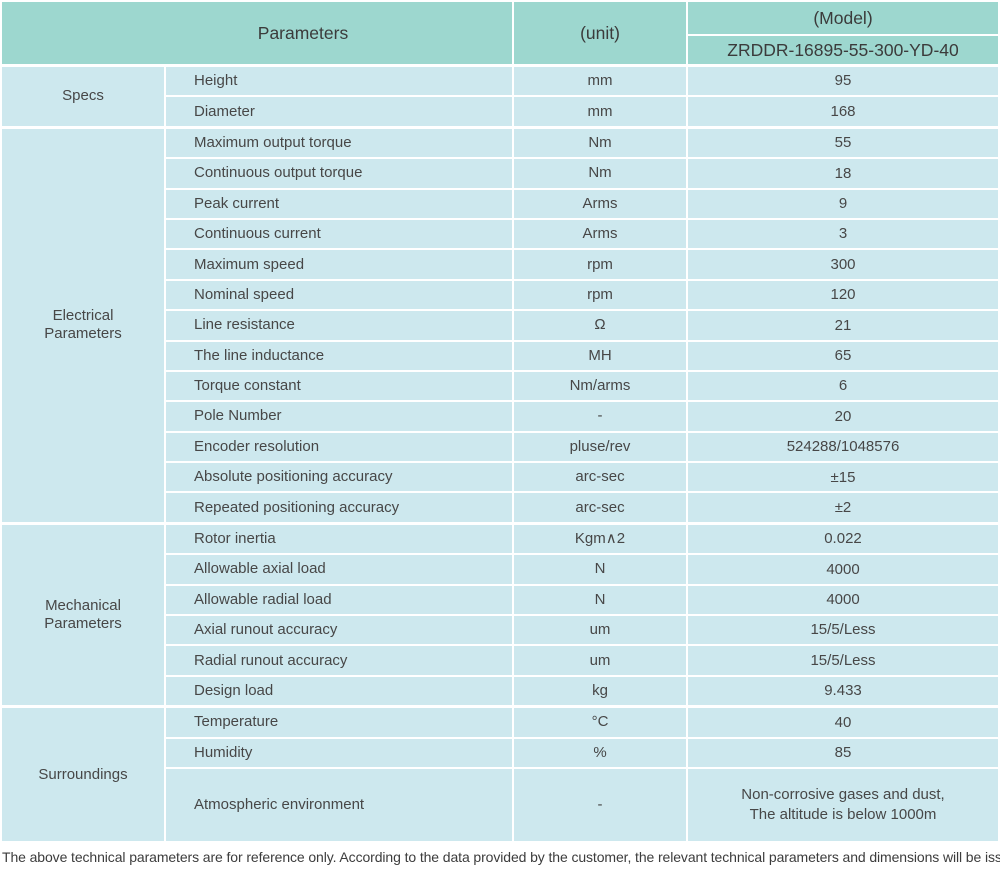 The width and height of the screenshot is (1000, 880). What do you see at coordinates (83, 325) in the screenshot?
I see `group-cell: Electrical Parameters` at bounding box center [83, 325].